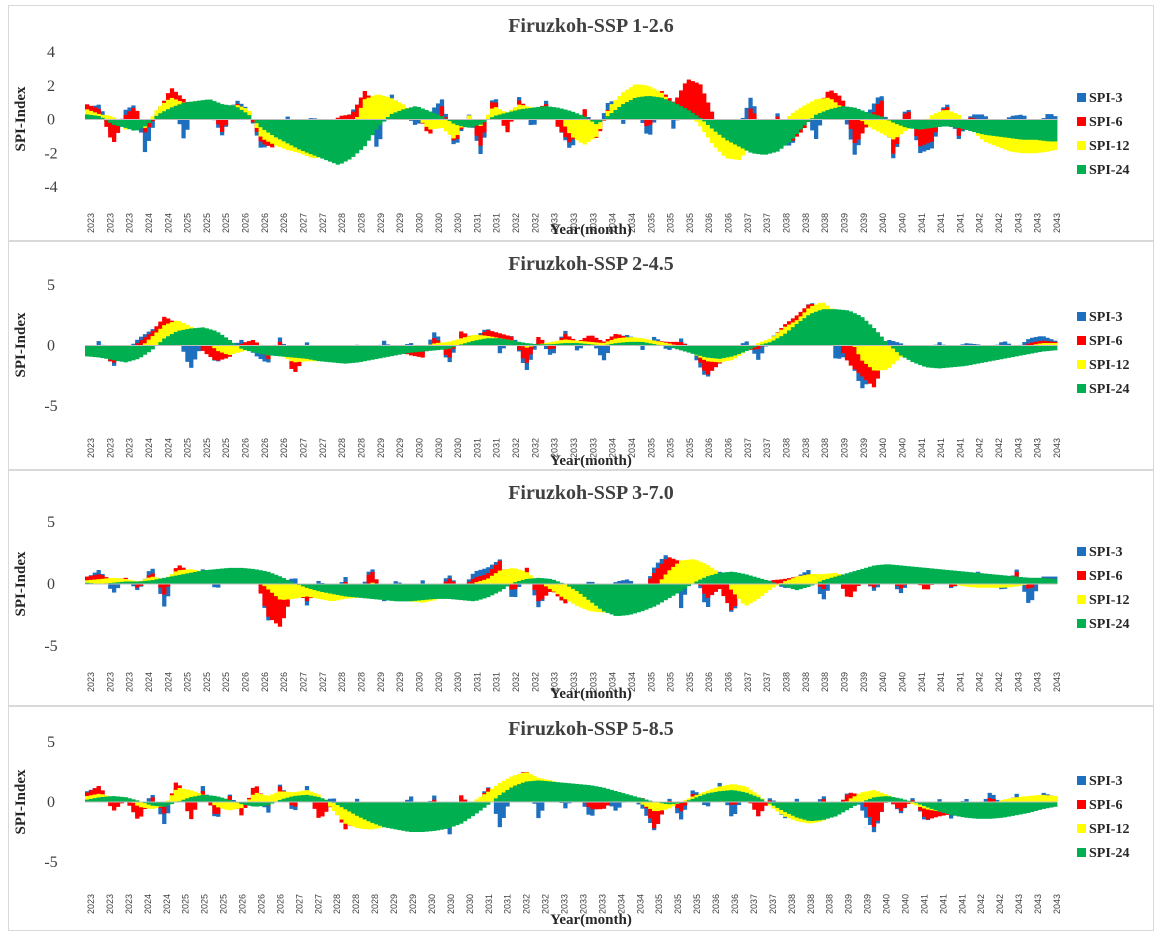 Image resolution: width=1154 pixels, height=932 pixels. I want to click on x-tick-label: 2025, so click(207, 223).